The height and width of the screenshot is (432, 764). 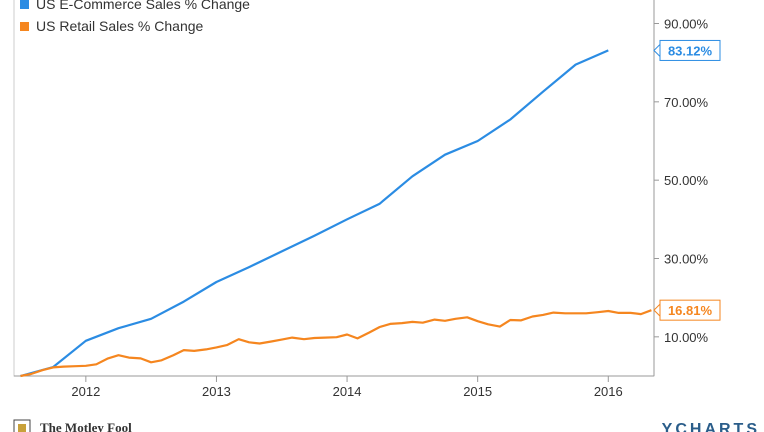 I want to click on legend-background, so click(x=161, y=21).